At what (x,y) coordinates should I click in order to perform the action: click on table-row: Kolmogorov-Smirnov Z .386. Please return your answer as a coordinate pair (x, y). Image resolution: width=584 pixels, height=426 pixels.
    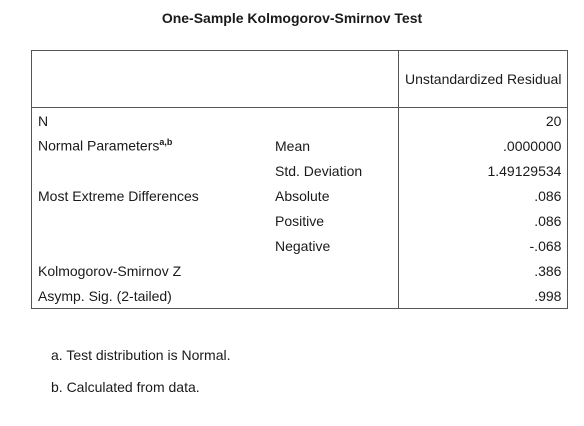
    Looking at the image, I should click on (300, 270).